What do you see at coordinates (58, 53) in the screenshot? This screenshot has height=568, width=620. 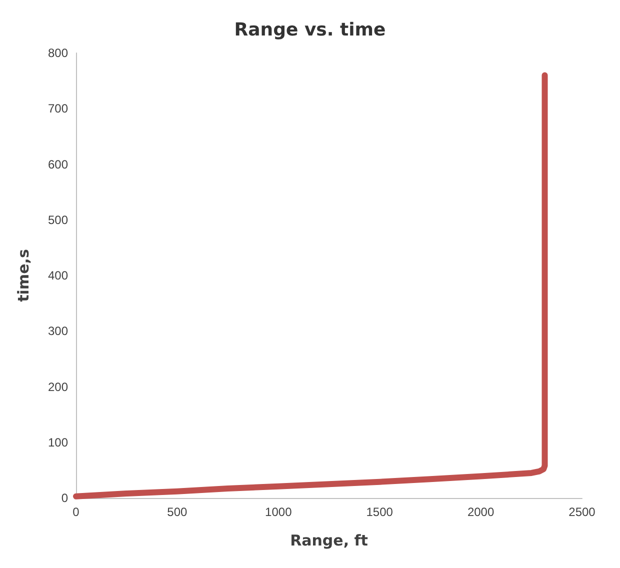 I see `y-tick-label: 800` at bounding box center [58, 53].